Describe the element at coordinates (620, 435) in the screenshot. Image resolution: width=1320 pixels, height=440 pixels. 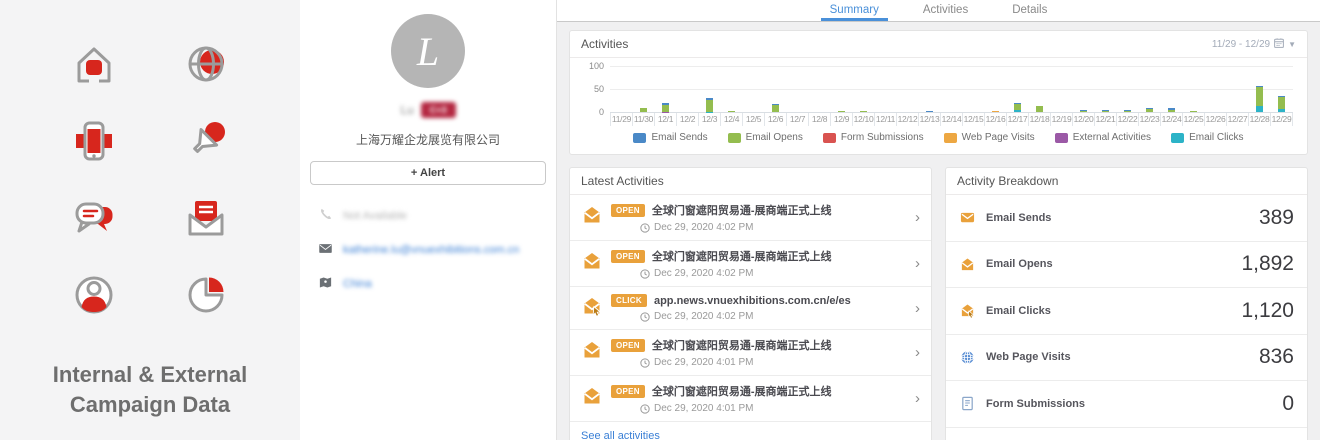
I see `see-all-activities-link: See all activities` at that location.